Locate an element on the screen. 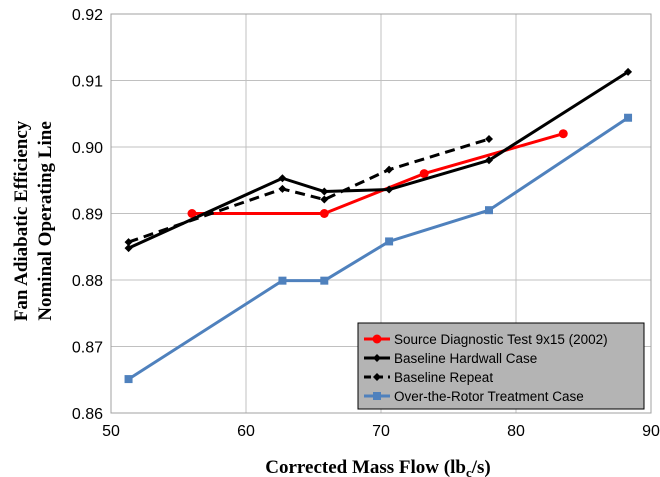  y-tick-label: 0.87 is located at coordinates (87, 348).